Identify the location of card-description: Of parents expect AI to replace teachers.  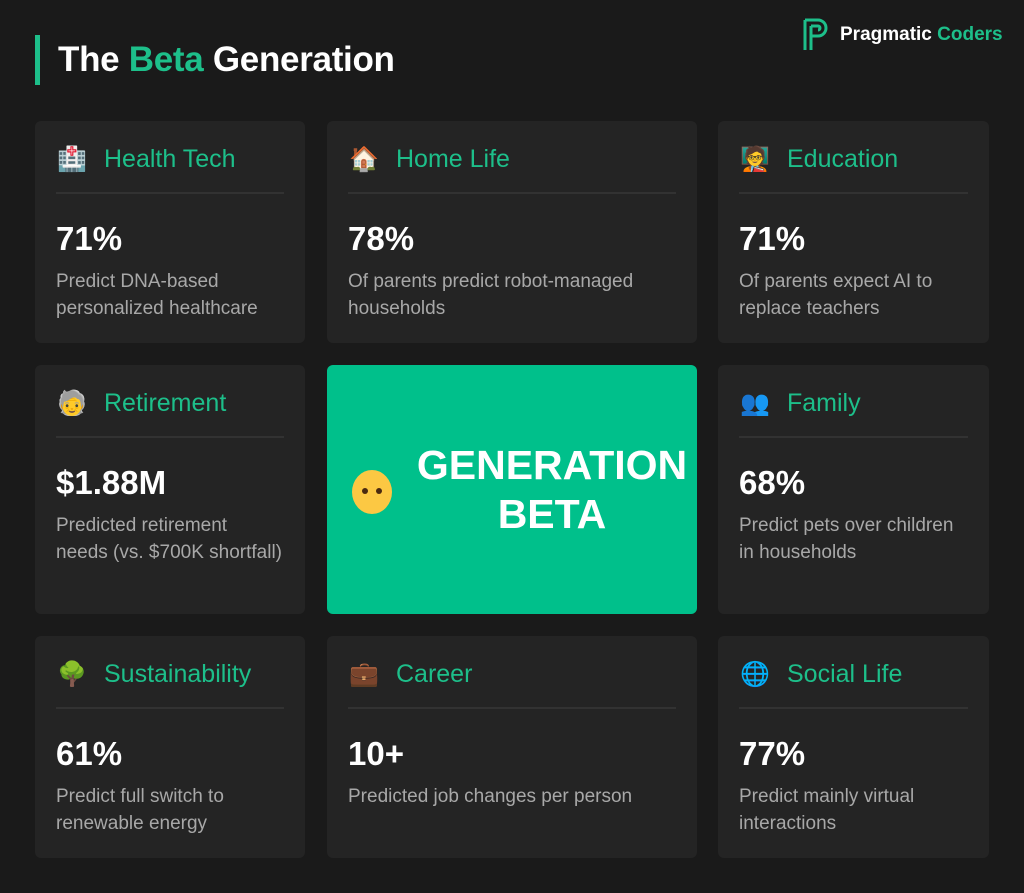
(836, 295).